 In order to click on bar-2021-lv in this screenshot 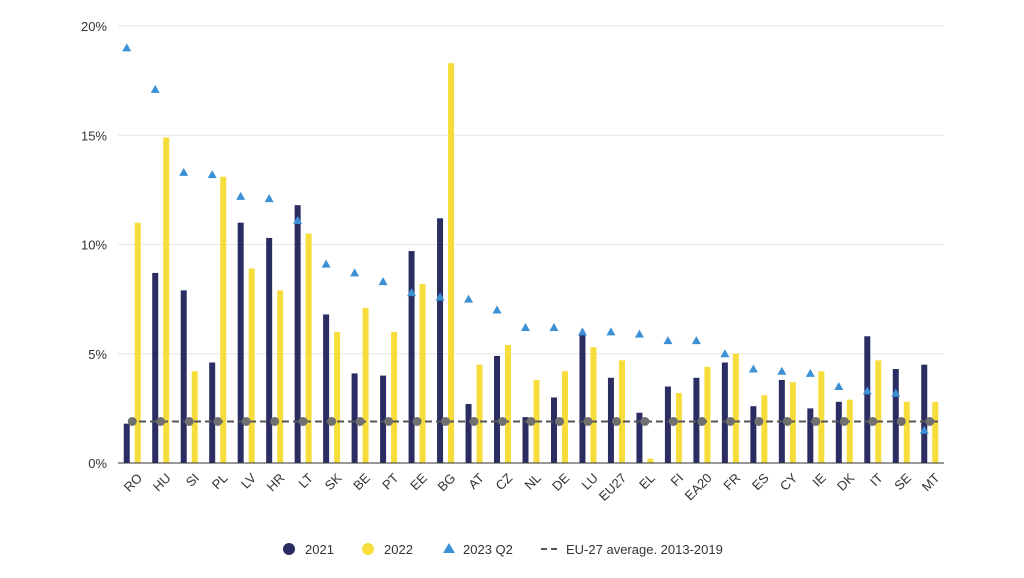, I will do `click(240, 342)`.